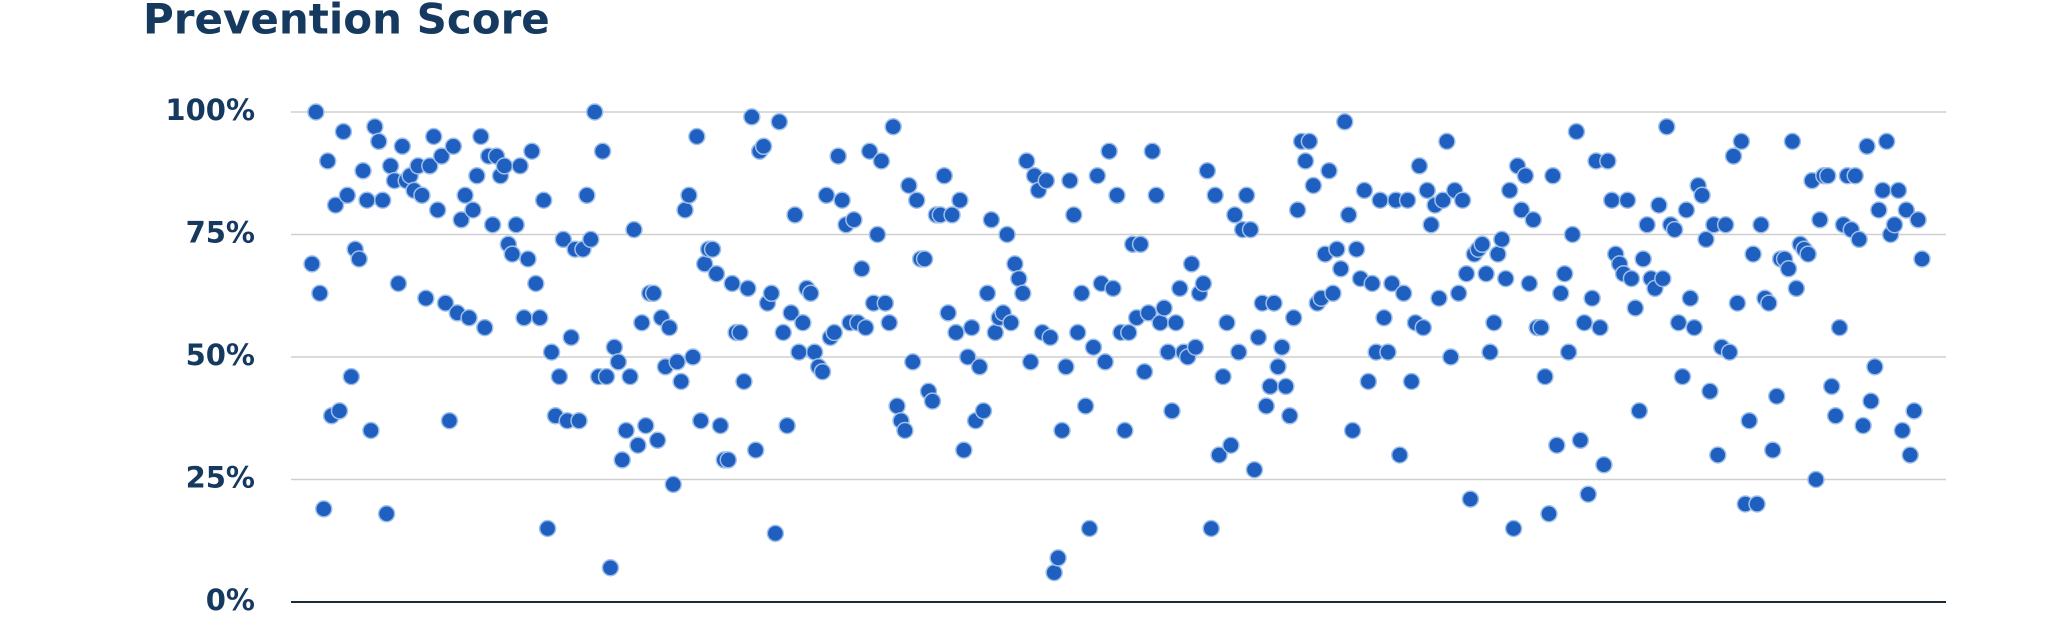  What do you see at coordinates (220, 355) in the screenshot?
I see `y-tick-label: 50%` at bounding box center [220, 355].